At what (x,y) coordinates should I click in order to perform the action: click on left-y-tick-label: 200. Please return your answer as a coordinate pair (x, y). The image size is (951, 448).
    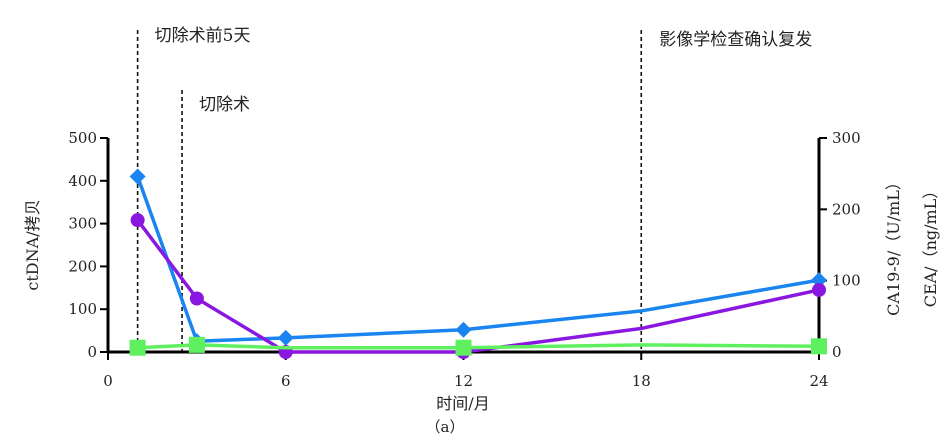
    Looking at the image, I should click on (82, 266).